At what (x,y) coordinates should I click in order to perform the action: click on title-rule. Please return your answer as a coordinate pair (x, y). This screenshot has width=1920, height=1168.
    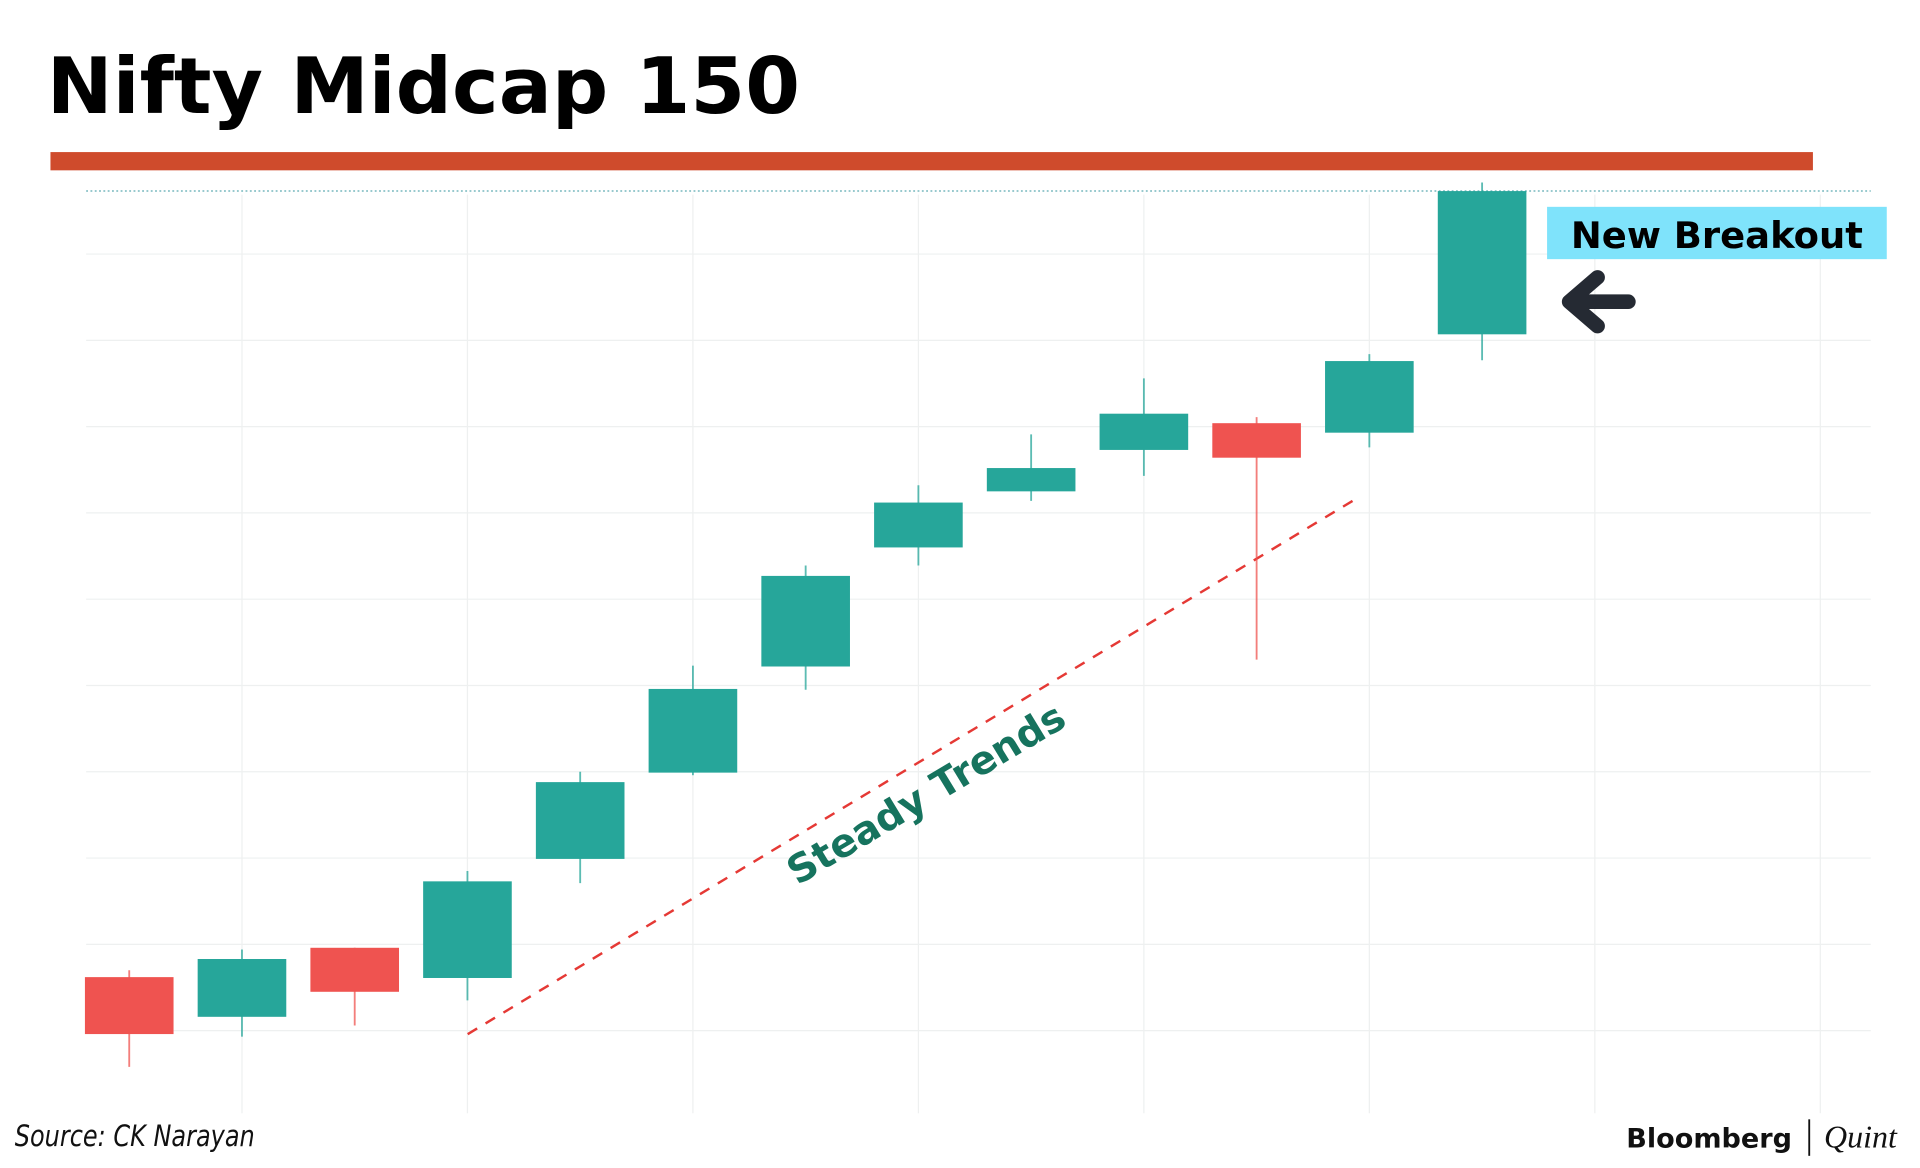
    Looking at the image, I should click on (931, 161).